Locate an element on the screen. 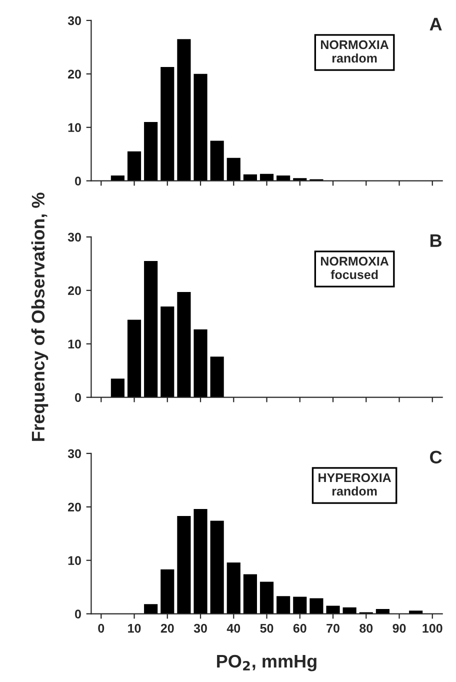  x-tick-label: 10 is located at coordinates (134, 628).